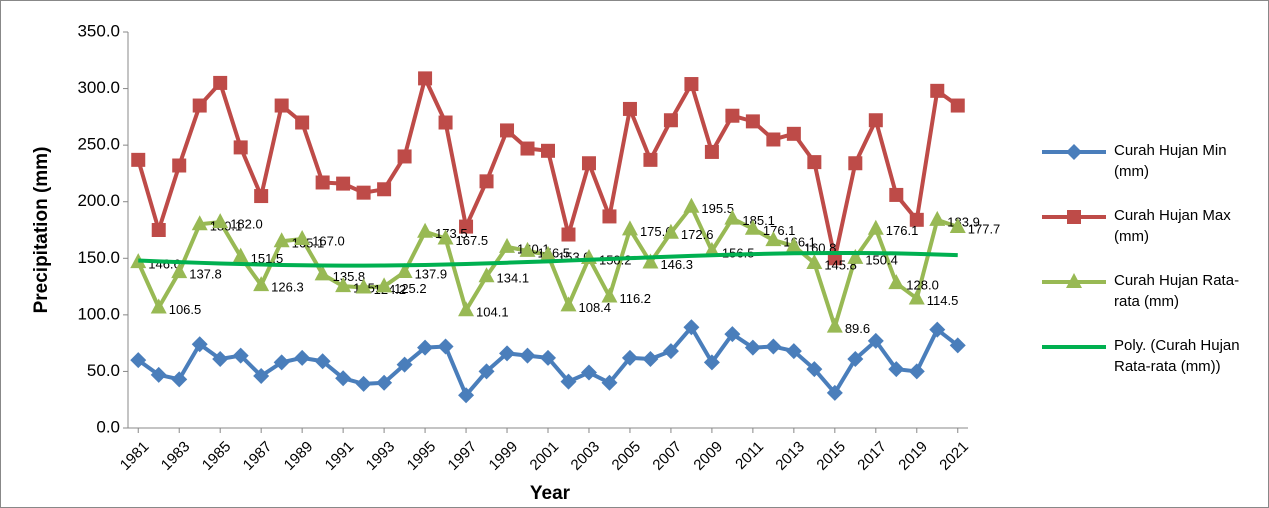 Image resolution: width=1269 pixels, height=508 pixels. I want to click on legend-swatch, so click(1074, 280).